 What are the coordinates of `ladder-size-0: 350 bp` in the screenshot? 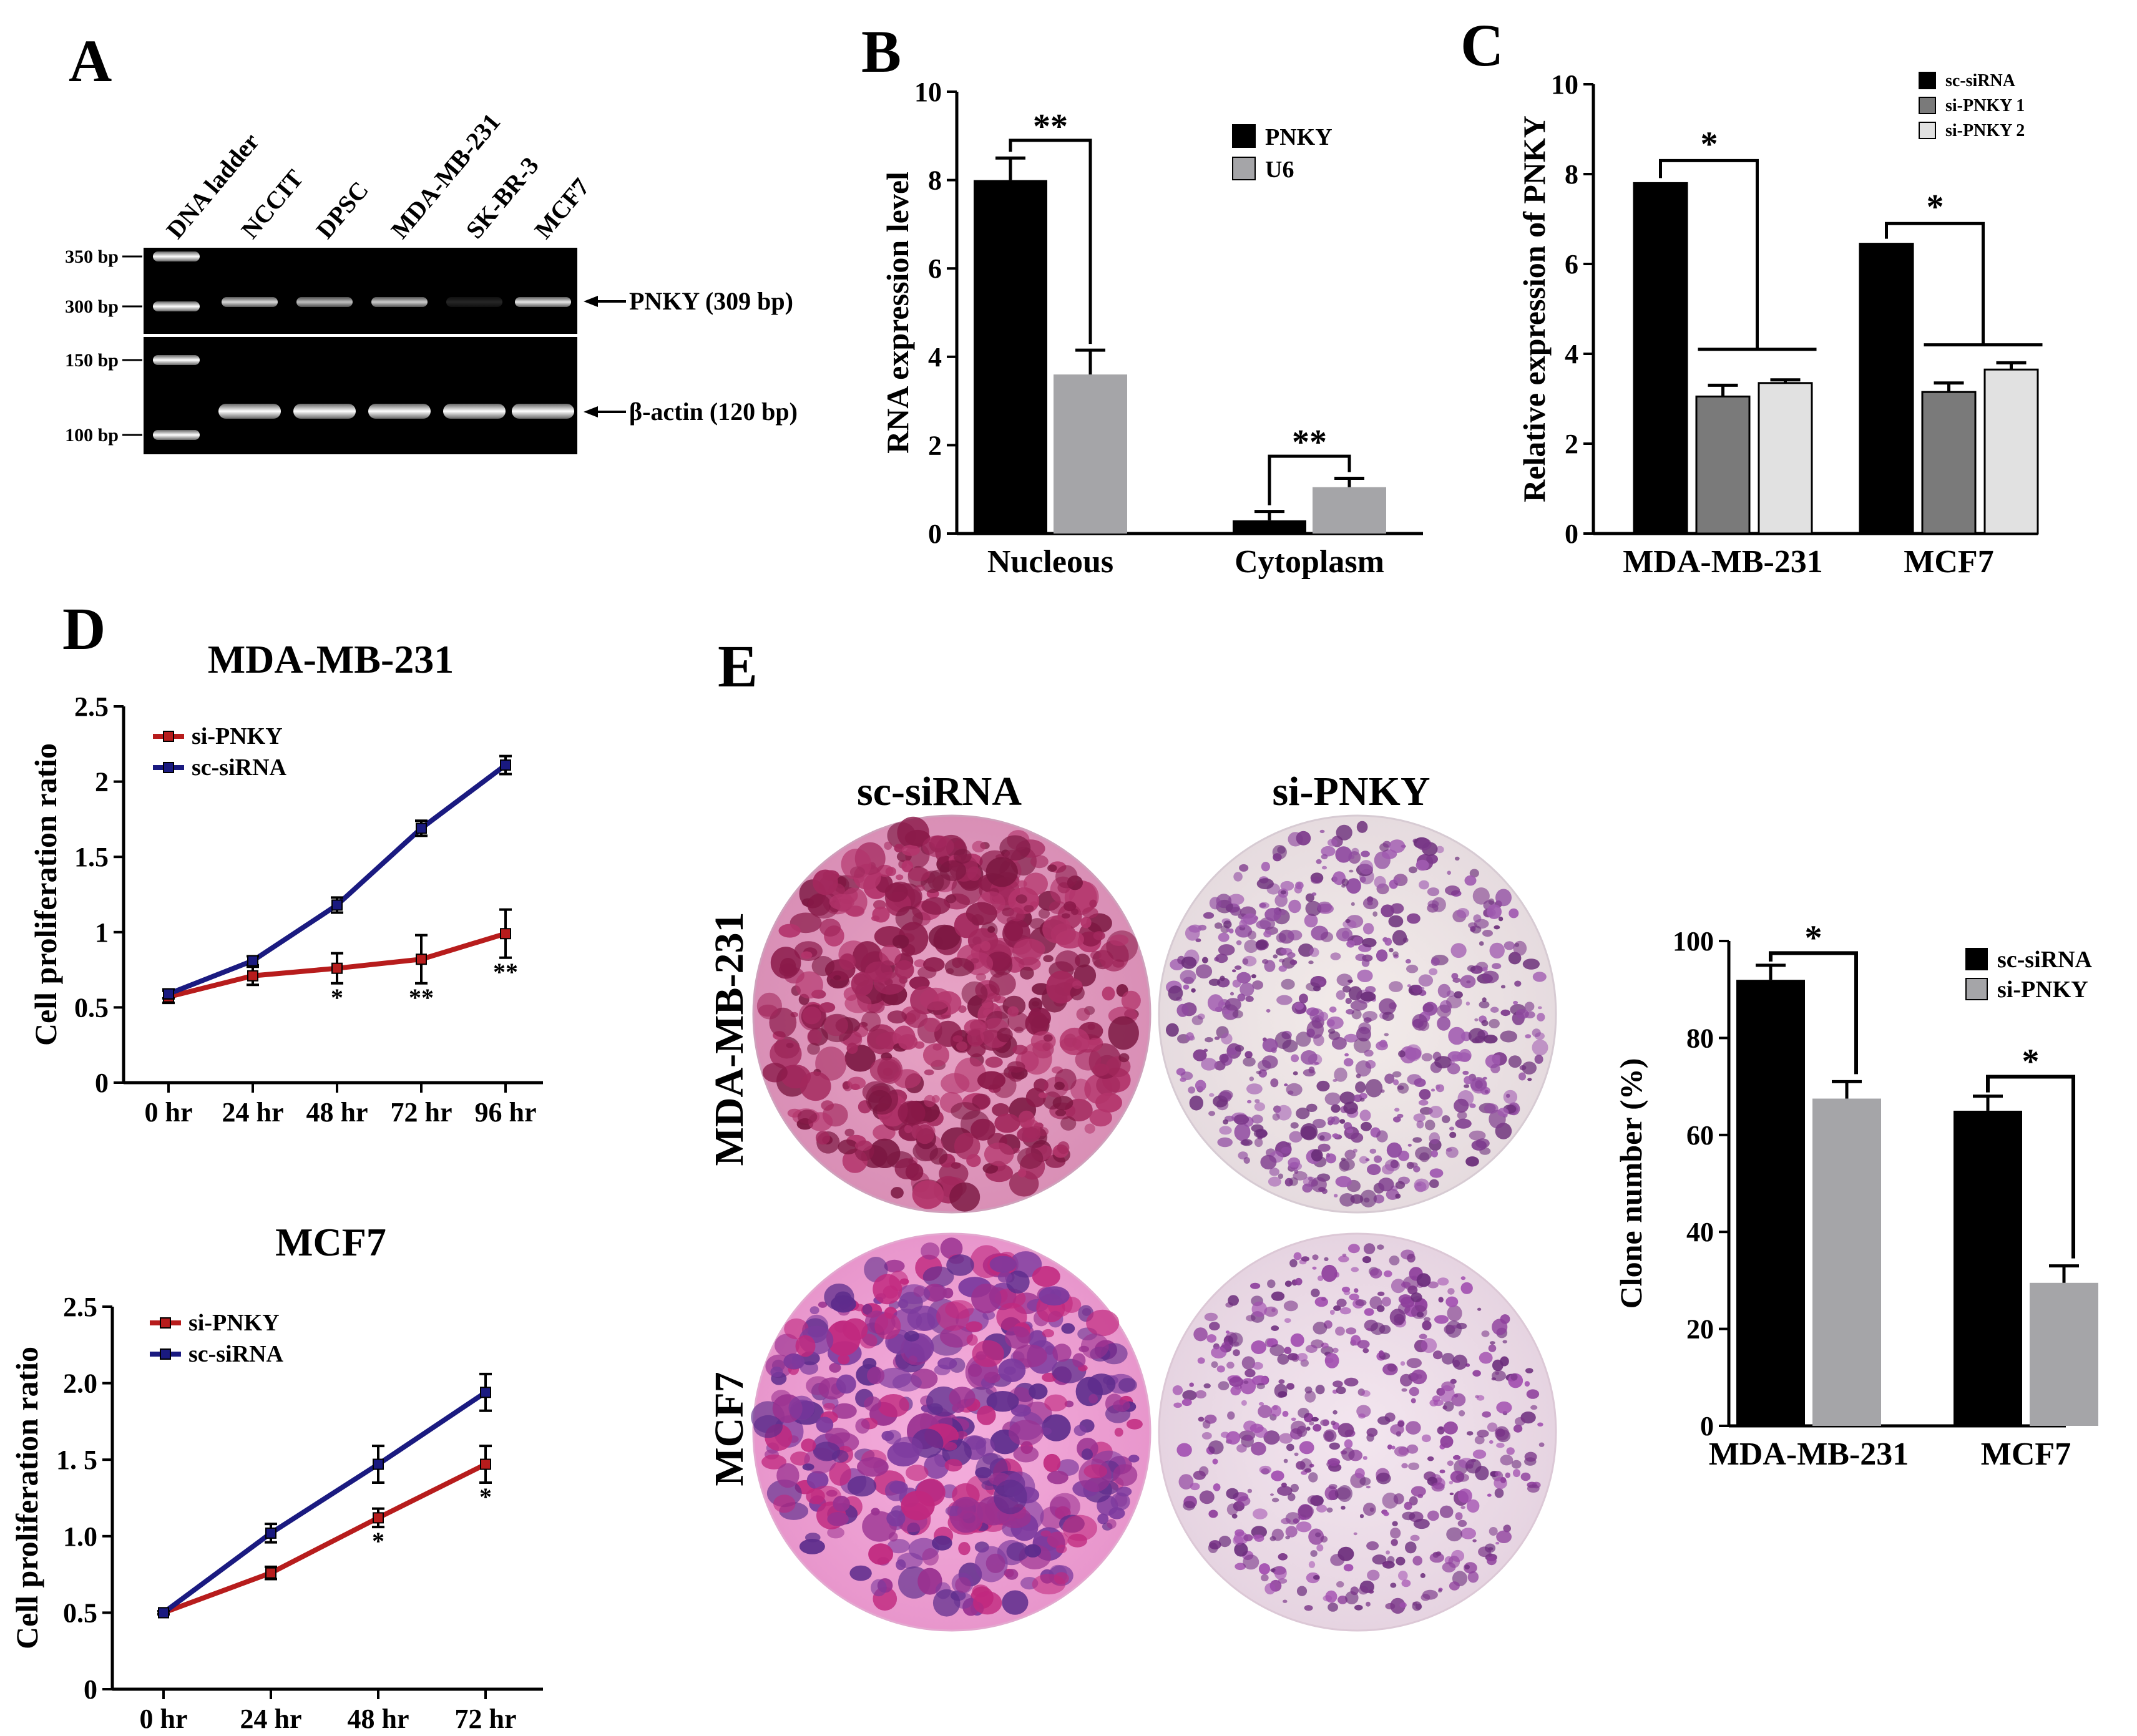 It's located at (92, 256).